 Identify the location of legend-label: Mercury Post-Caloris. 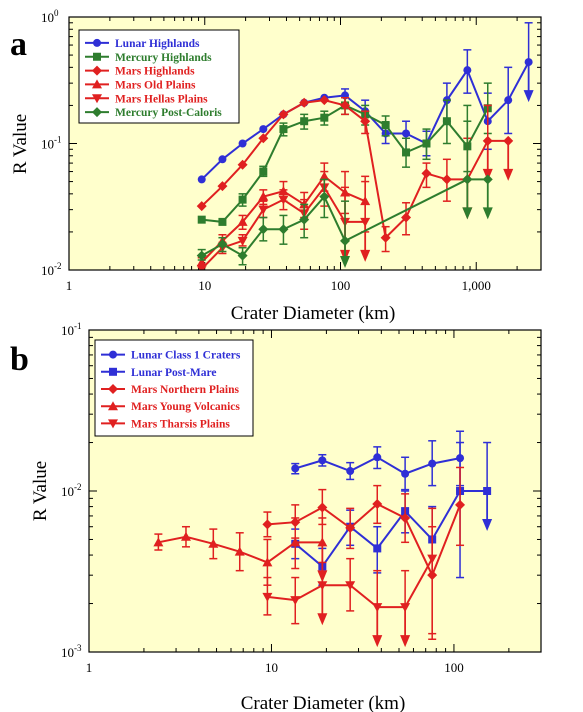
(168, 113).